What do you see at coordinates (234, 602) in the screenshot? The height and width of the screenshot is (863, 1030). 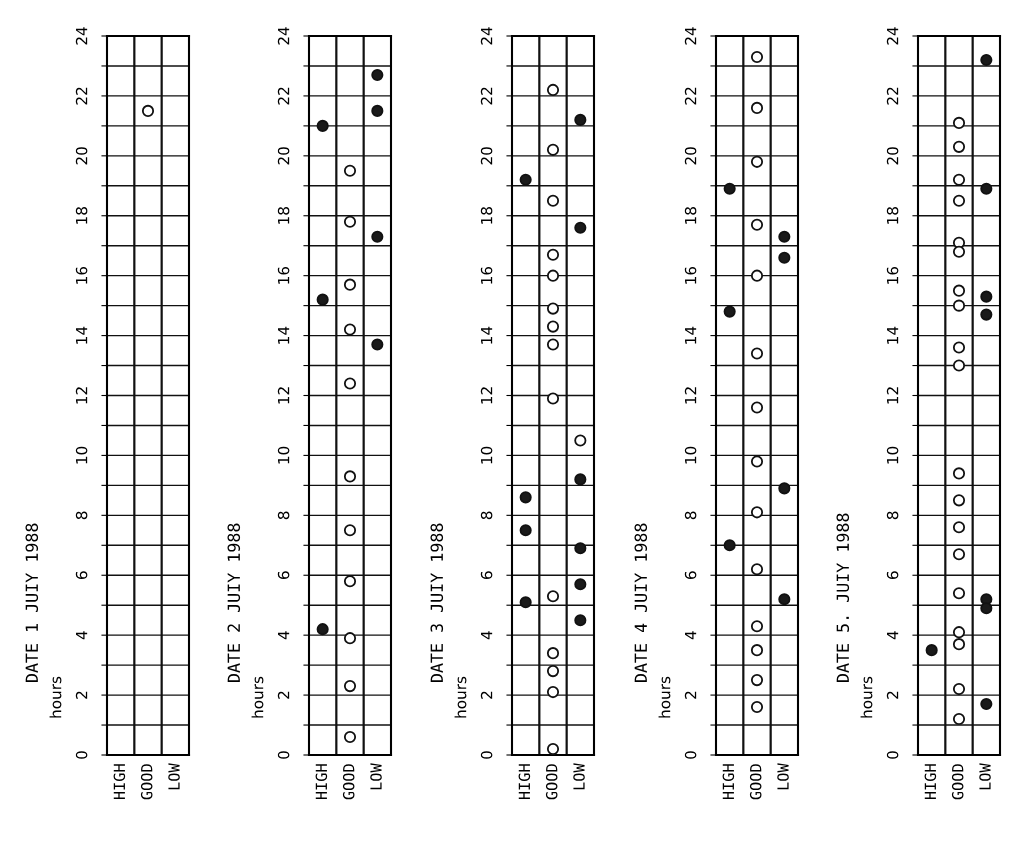 I see `text: DATE 2 JUIY 1988` at bounding box center [234, 602].